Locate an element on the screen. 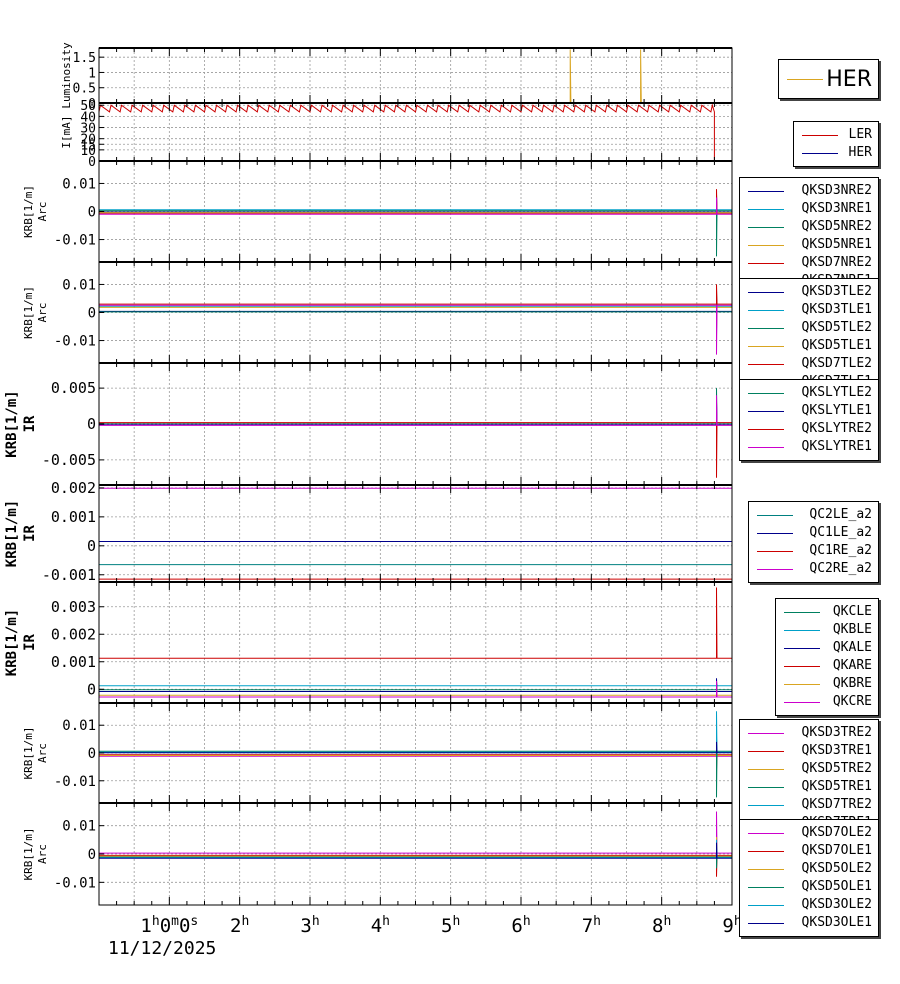  legend-entry: QKSD5NRE2 is located at coordinates (809, 227).